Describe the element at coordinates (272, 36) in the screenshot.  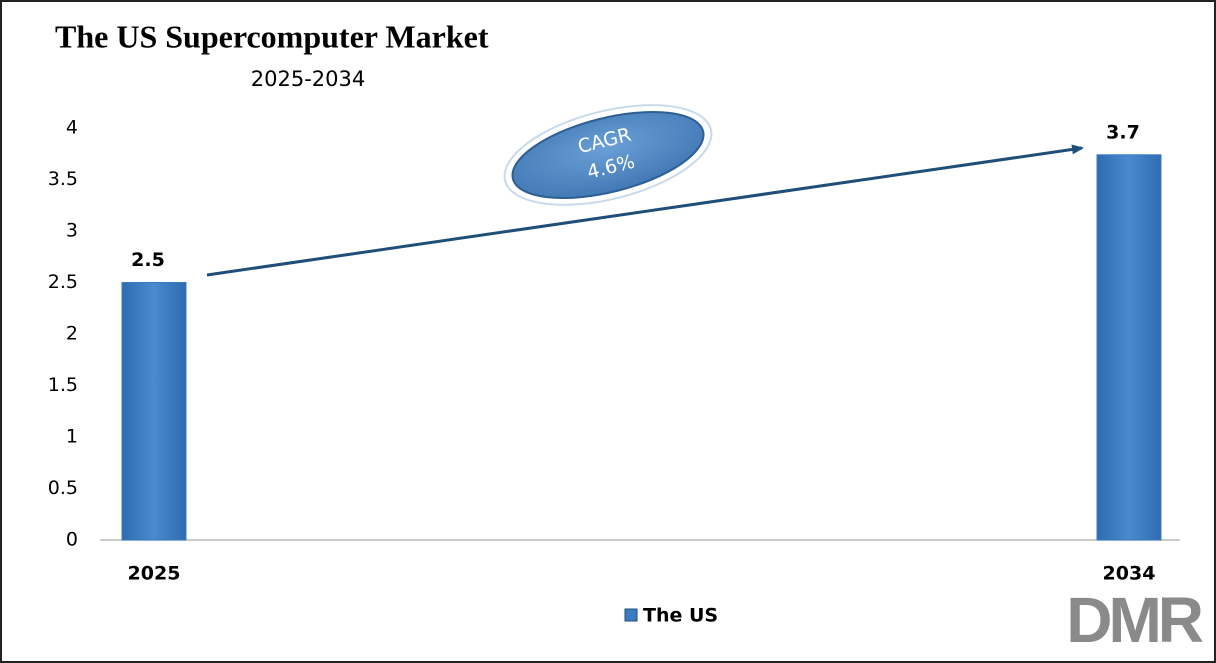
I see `chart-title: The US Supercomputer Market` at that location.